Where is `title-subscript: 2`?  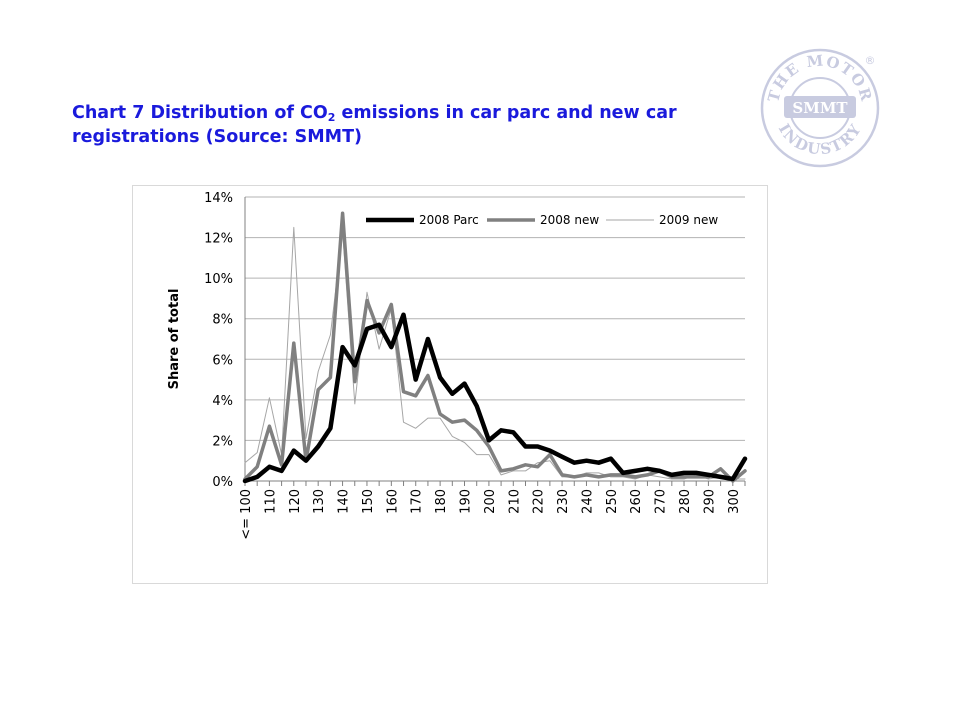
title-subscript: 2 is located at coordinates (331, 117).